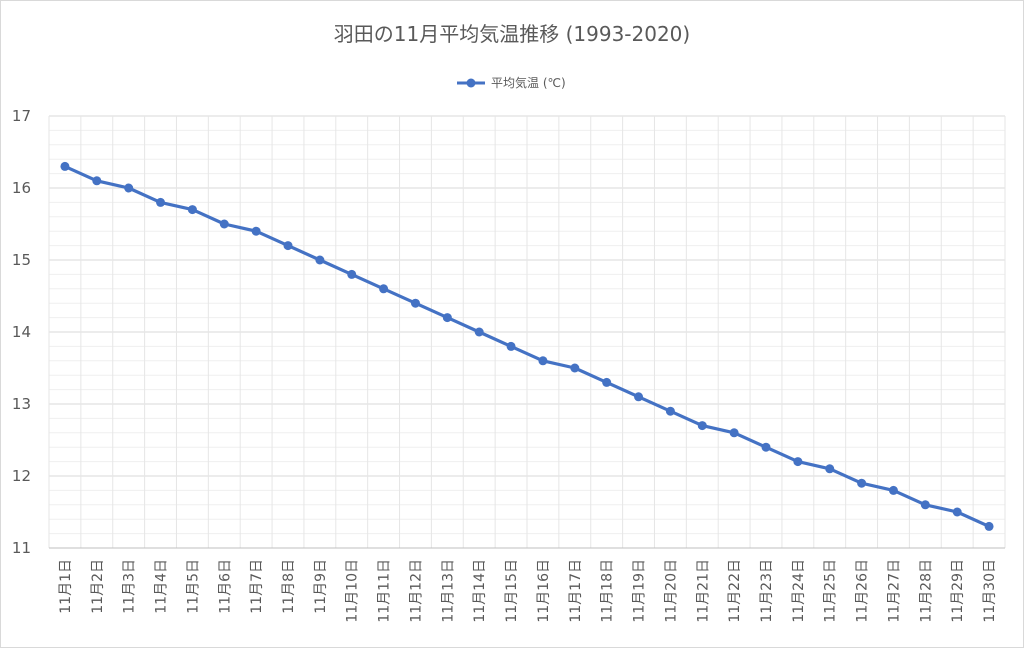 The width and height of the screenshot is (1024, 649). Describe the element at coordinates (21, 116) in the screenshot. I see `y-tick-label: 17` at that location.